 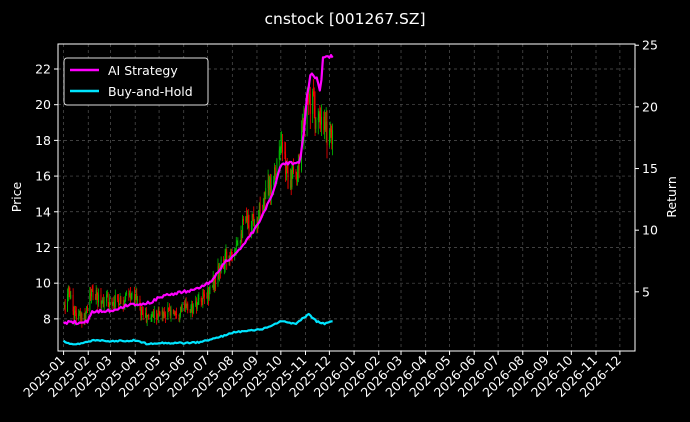 I want to click on y-tick-label: 8, so click(x=47, y=318).